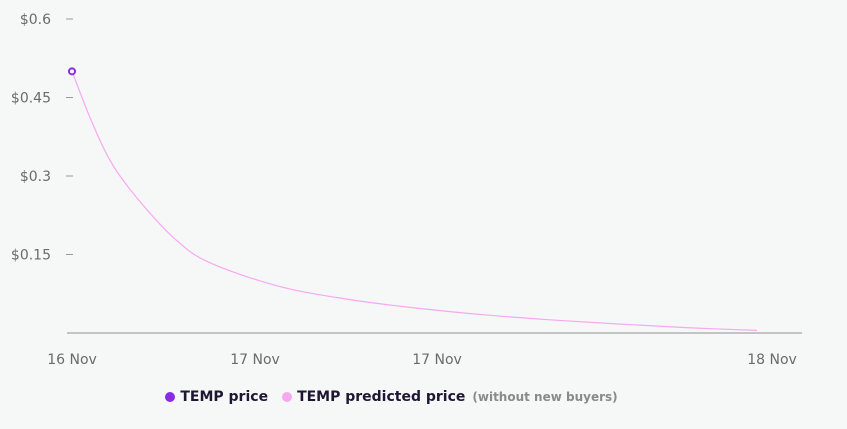  What do you see at coordinates (31, 256) in the screenshot?
I see `y-tick-label-3: $0.15` at bounding box center [31, 256].